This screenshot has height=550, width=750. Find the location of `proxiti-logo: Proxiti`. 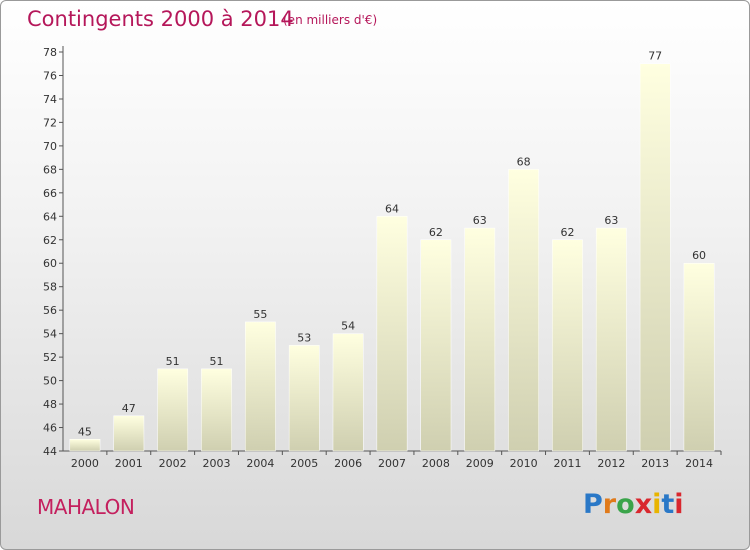

proxiti-logo: Proxiti is located at coordinates (633, 504).